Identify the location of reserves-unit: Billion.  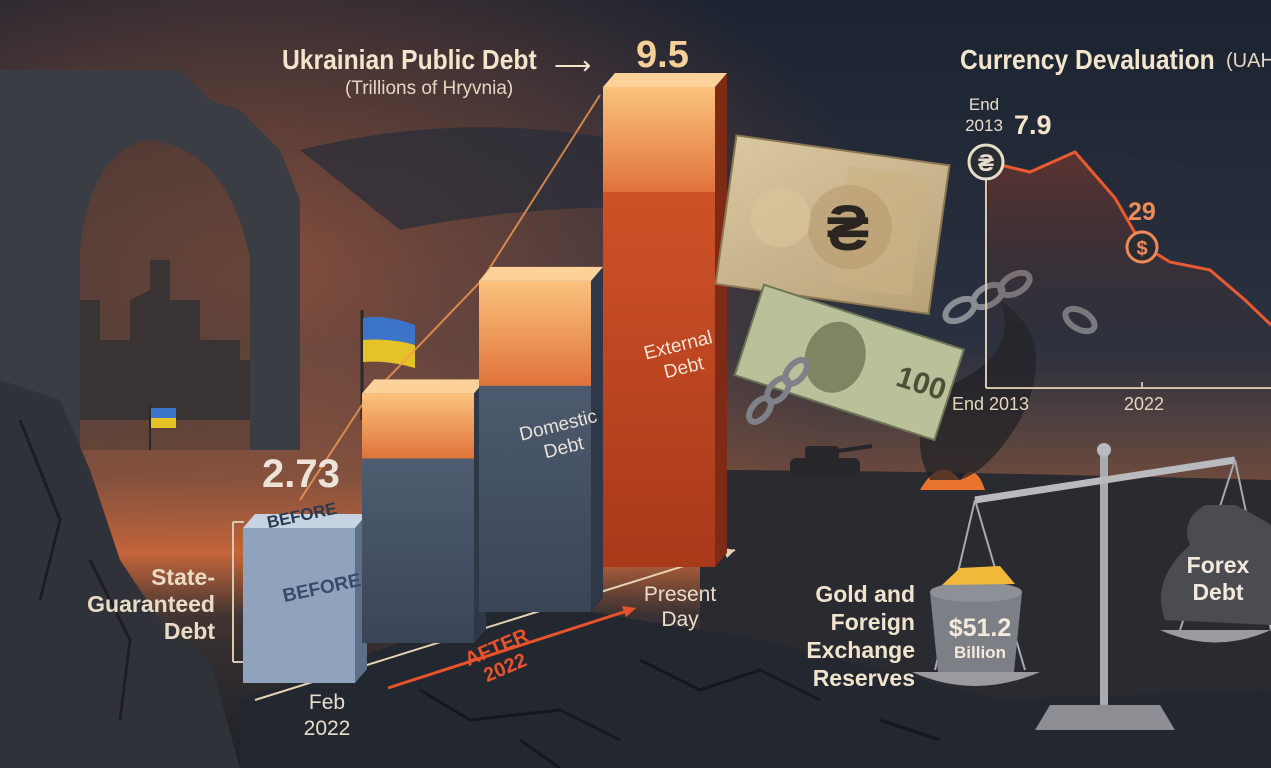
(980, 652).